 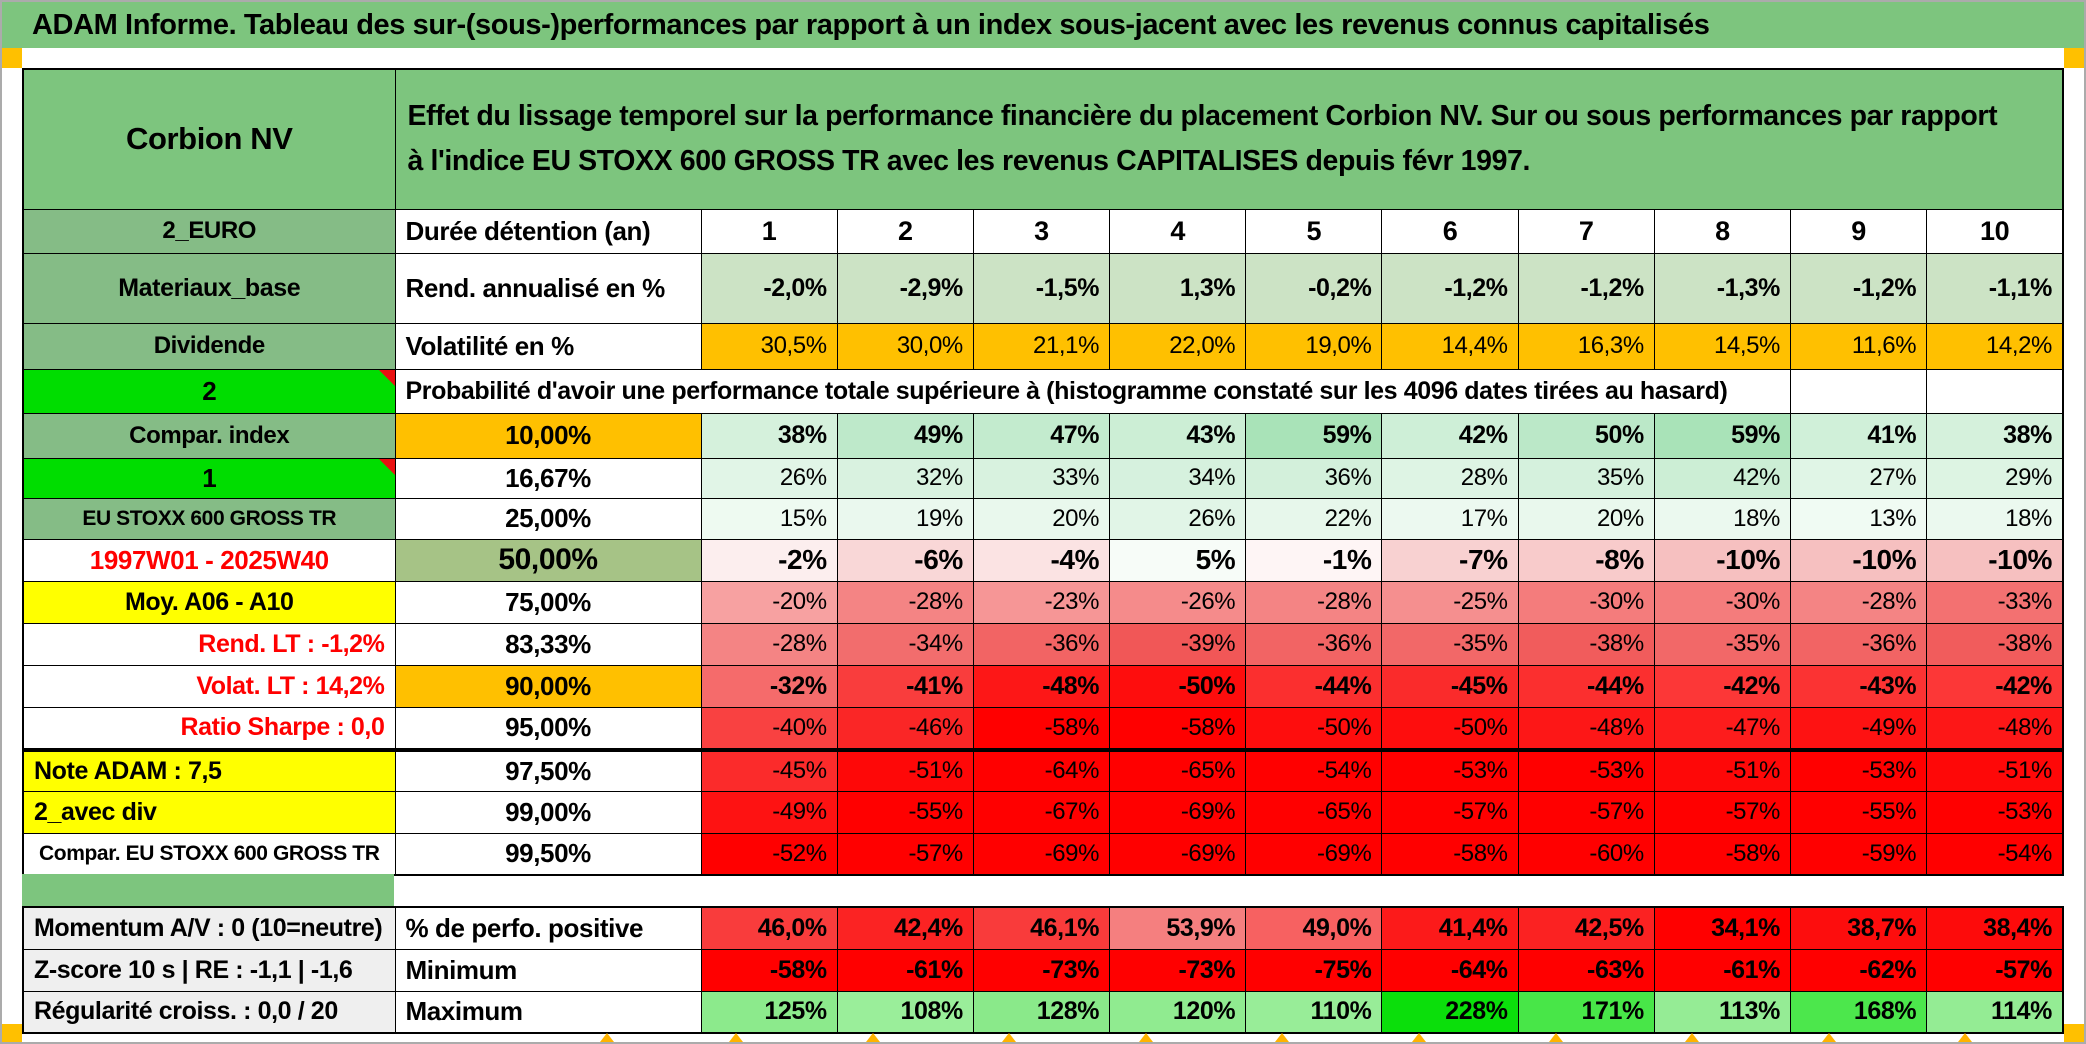 What do you see at coordinates (905, 686) in the screenshot?
I see `main-cell-10-1: -41%` at bounding box center [905, 686].